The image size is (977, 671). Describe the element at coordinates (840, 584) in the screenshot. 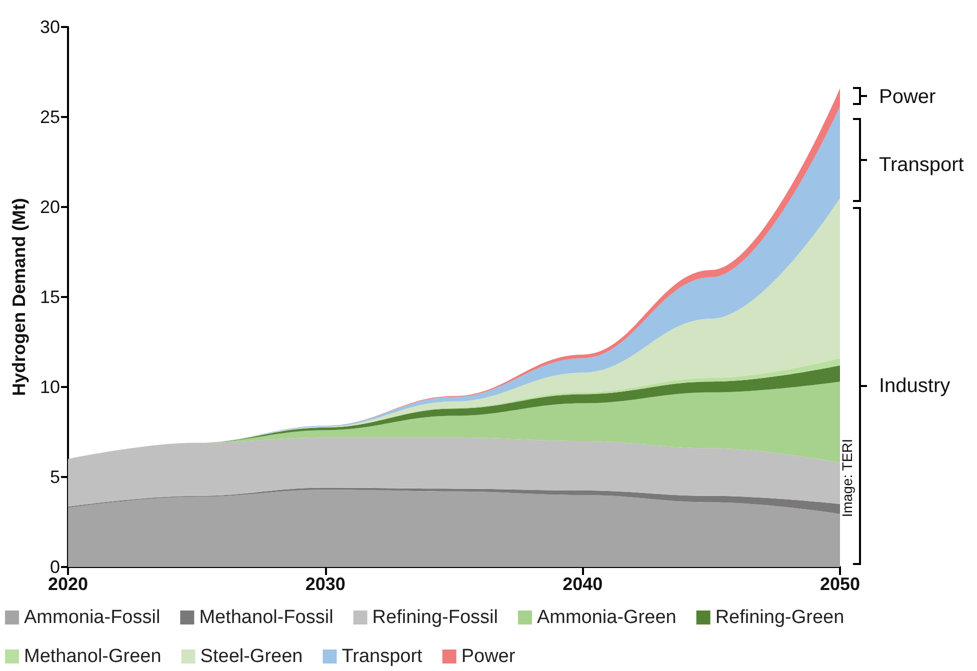

I see `x-tick-label: 2050` at that location.